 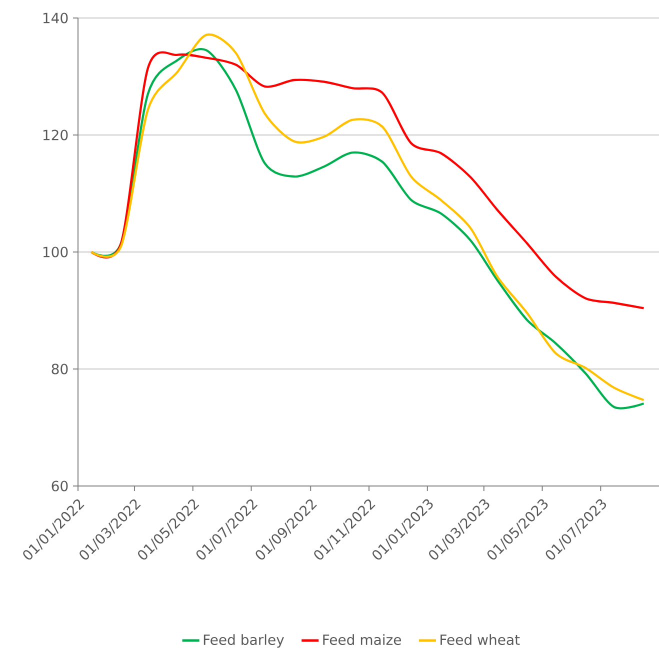 What do you see at coordinates (55, 18) in the screenshot?
I see `y-tick-label: 140` at bounding box center [55, 18].